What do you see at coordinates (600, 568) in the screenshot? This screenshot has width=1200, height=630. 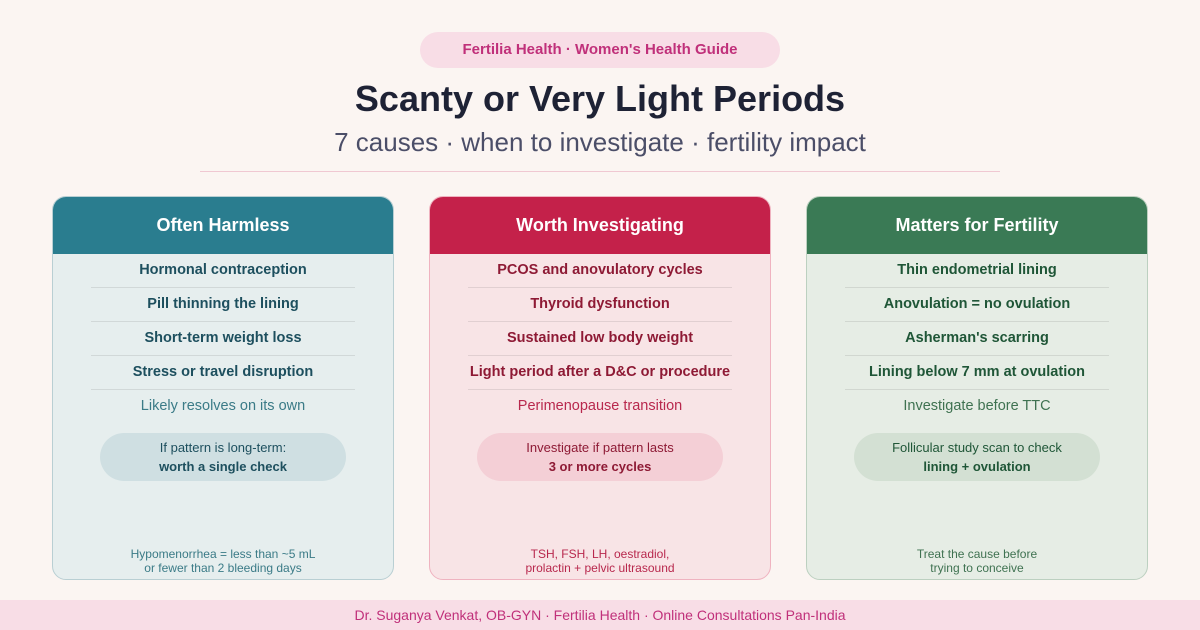 I see `footnote-line: prolactin + pelvic ultrasound` at bounding box center [600, 568].